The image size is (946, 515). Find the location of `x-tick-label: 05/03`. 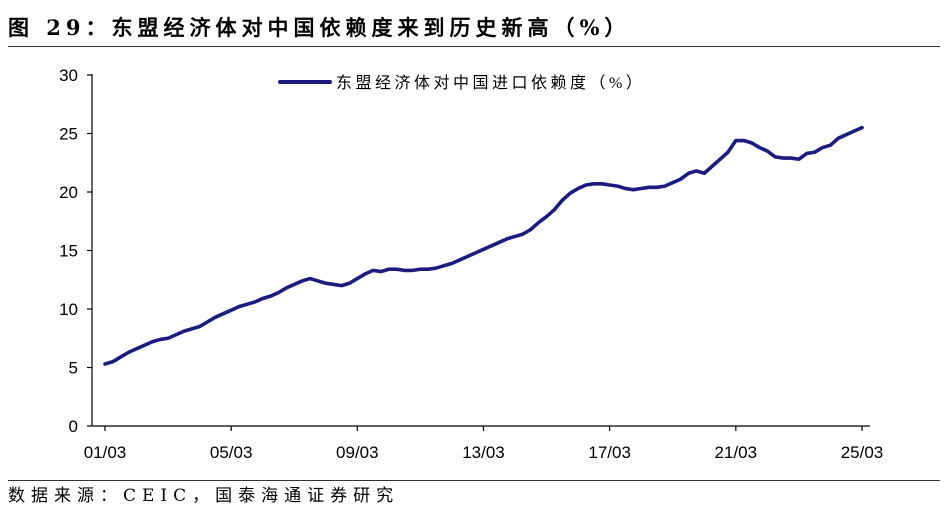

x-tick-label: 05/03 is located at coordinates (231, 452).